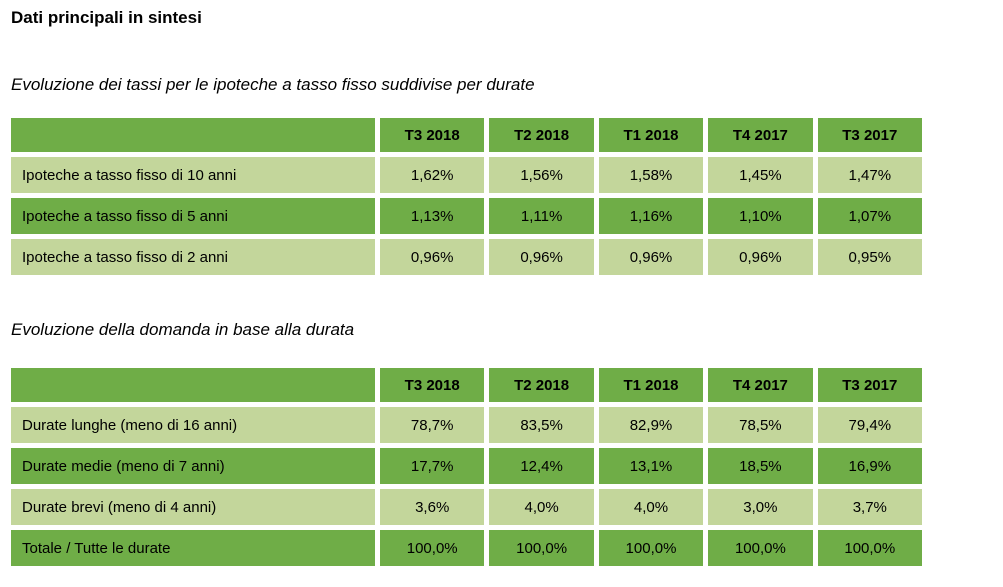 This screenshot has height=587, width=1003. Describe the element at coordinates (651, 466) in the screenshot. I see `value-cell: 13,1%` at that location.